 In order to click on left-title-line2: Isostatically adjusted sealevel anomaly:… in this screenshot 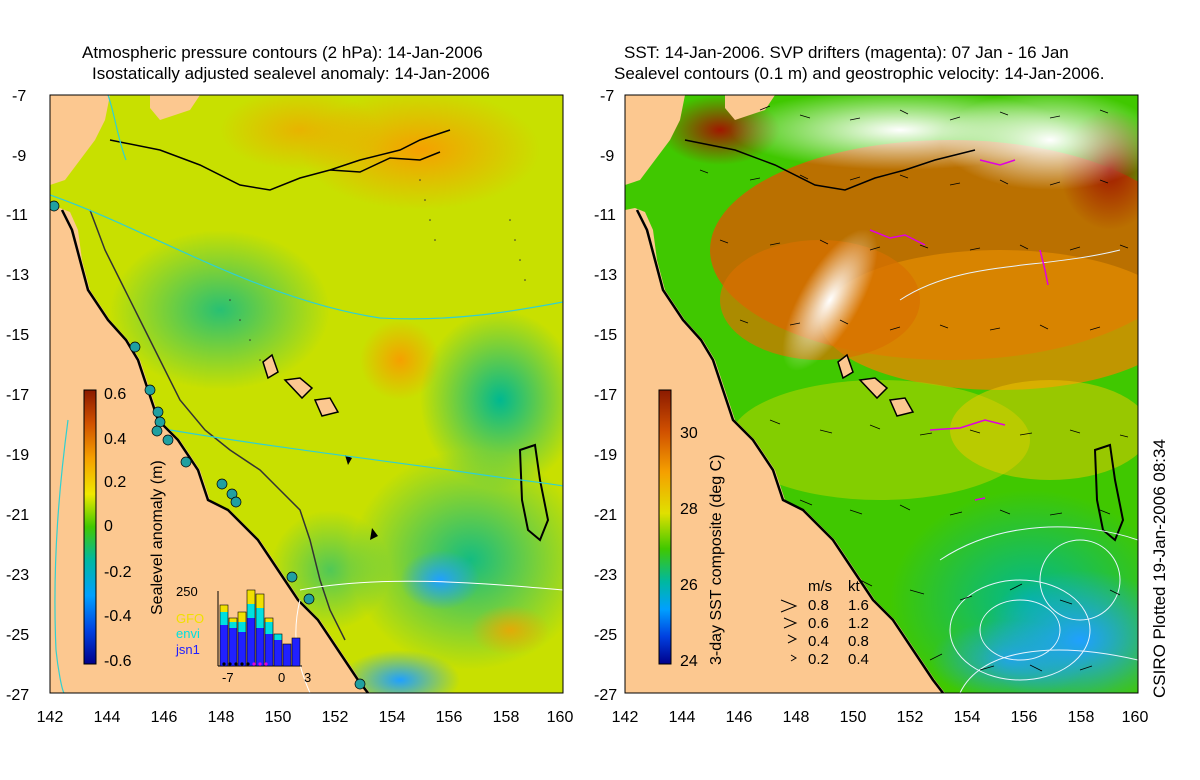, I will do `click(291, 73)`.